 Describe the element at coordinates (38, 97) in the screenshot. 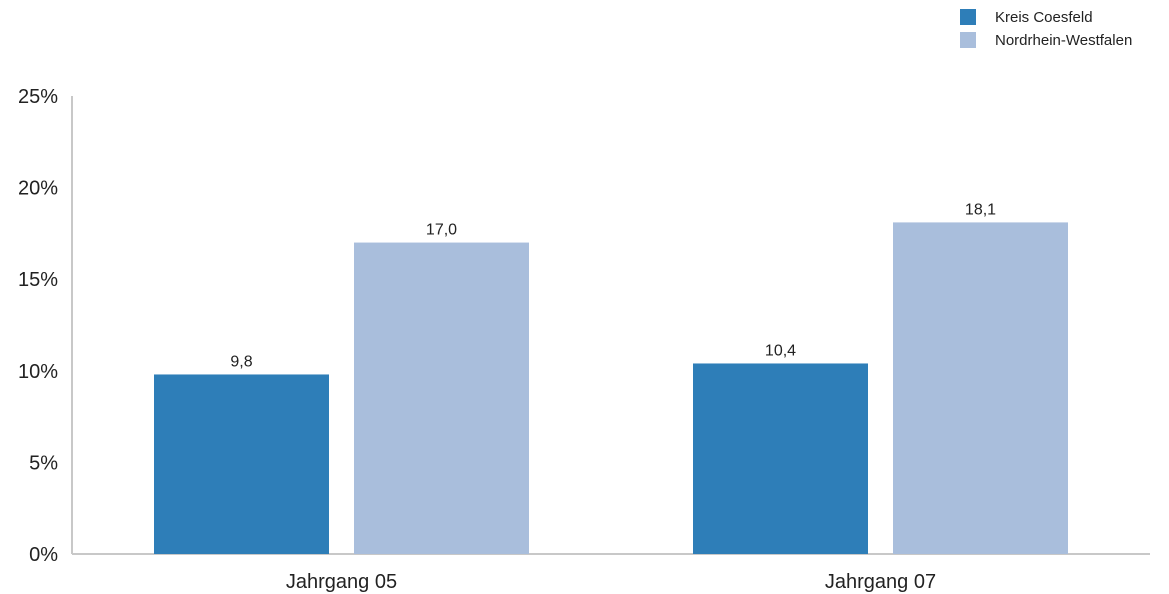

I see `y-tick-label: 25%` at that location.